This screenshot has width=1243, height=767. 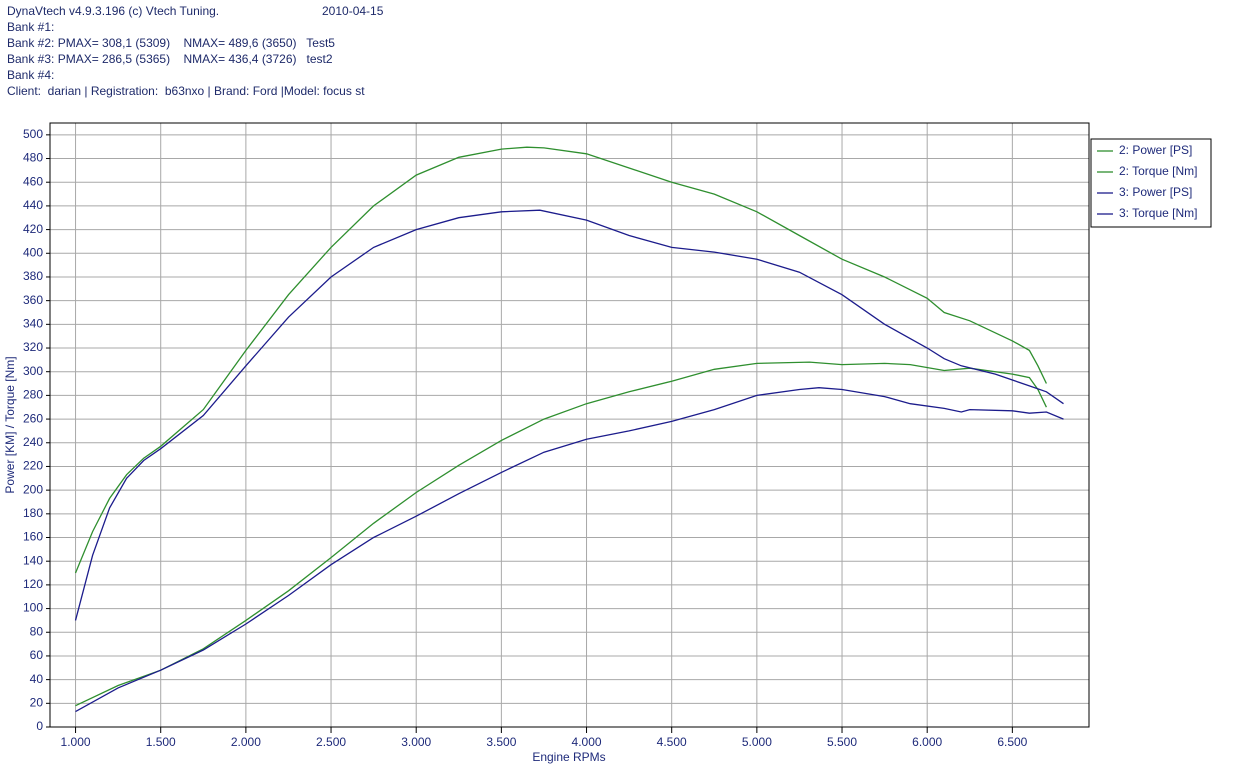 What do you see at coordinates (587, 742) in the screenshot?
I see `x-tick-label: 4.000` at bounding box center [587, 742].